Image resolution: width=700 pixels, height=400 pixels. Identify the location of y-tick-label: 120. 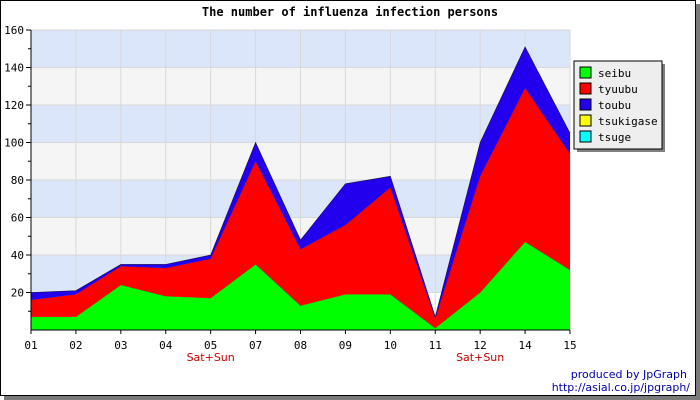
(14, 105).